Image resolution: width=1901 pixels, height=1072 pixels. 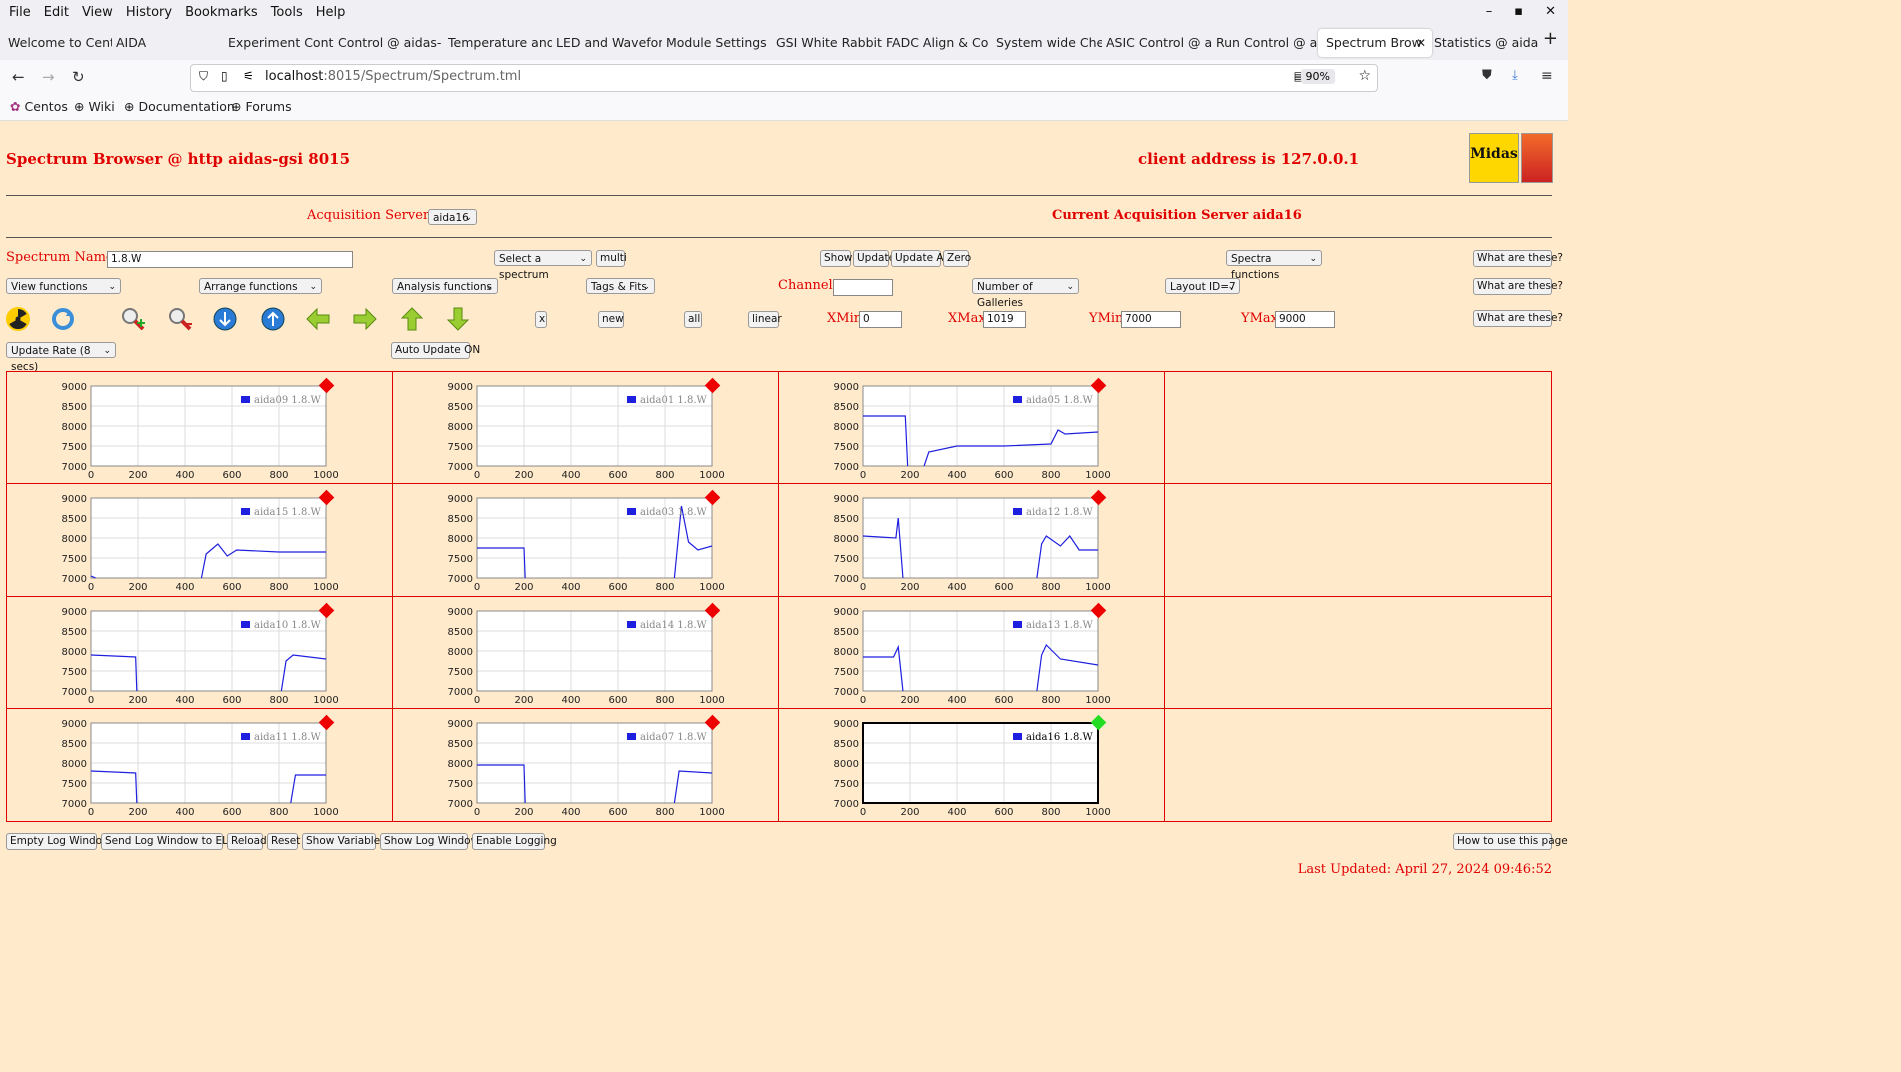 I want to click on menu-edit: Edit, so click(x=56, y=12).